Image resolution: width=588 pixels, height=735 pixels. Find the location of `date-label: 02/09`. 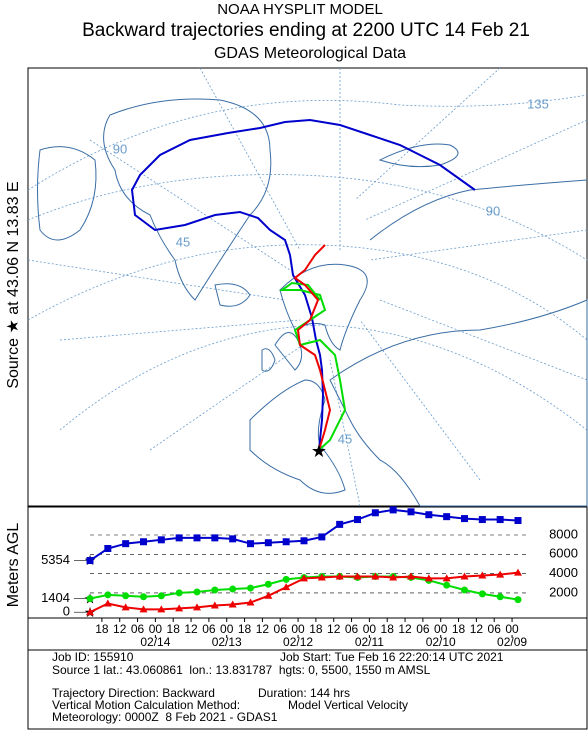

date-label: 02/09 is located at coordinates (512, 642).